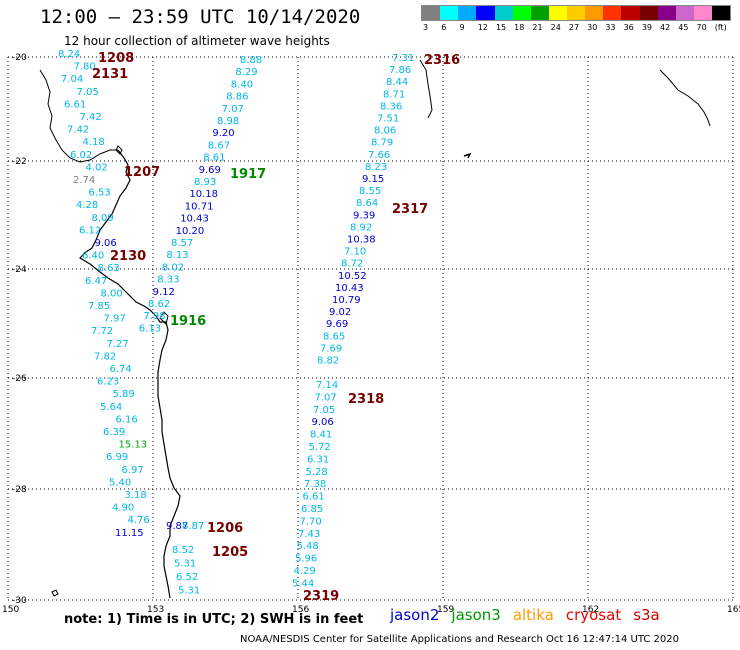 The height and width of the screenshot is (650, 740). Describe the element at coordinates (199, 206) in the screenshot. I see `wave-height-value: 10.71` at that location.